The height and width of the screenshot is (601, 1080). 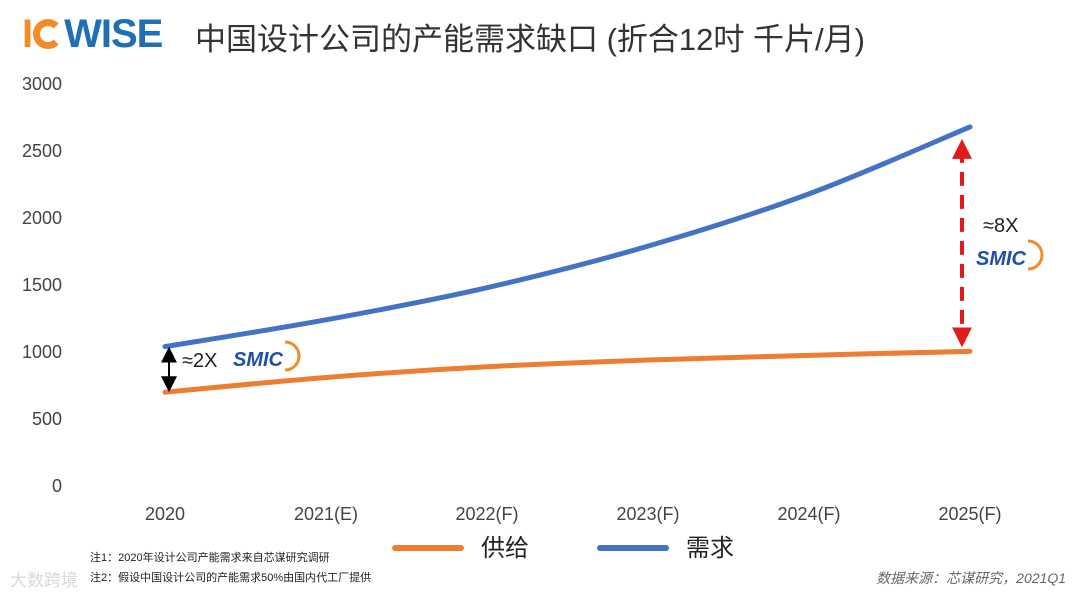 I want to click on y-tick-label: 3000, so click(x=42, y=84).